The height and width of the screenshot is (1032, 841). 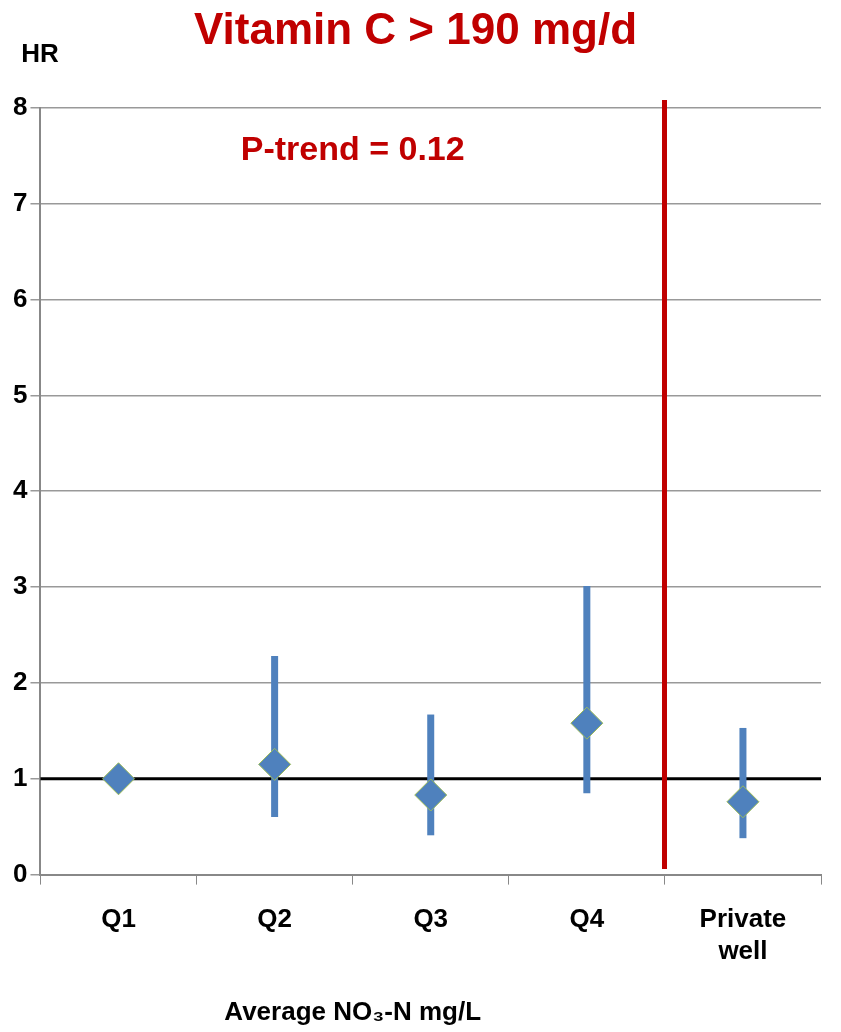 I want to click on x-tick-label: Private well, so click(x=743, y=934).